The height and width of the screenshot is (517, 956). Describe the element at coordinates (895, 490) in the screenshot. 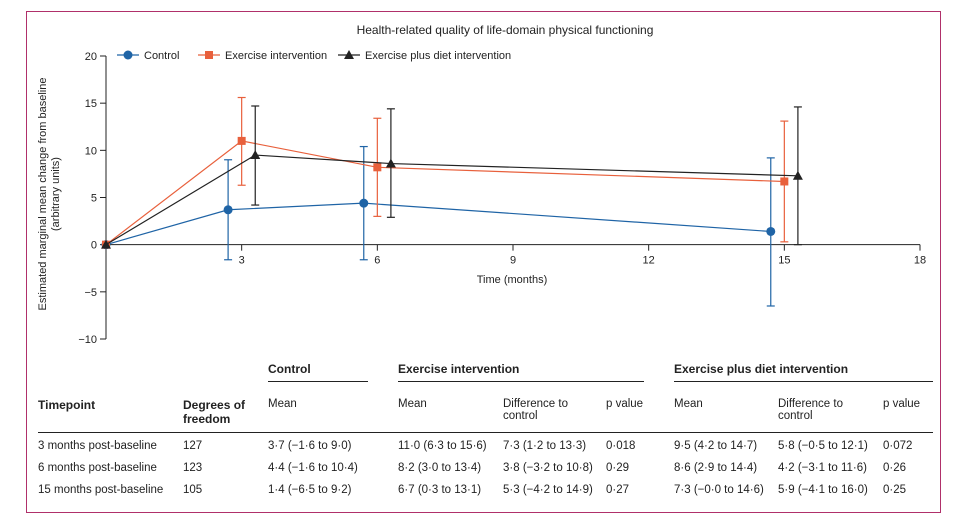

I see `cell-diet-p: 0·25` at that location.